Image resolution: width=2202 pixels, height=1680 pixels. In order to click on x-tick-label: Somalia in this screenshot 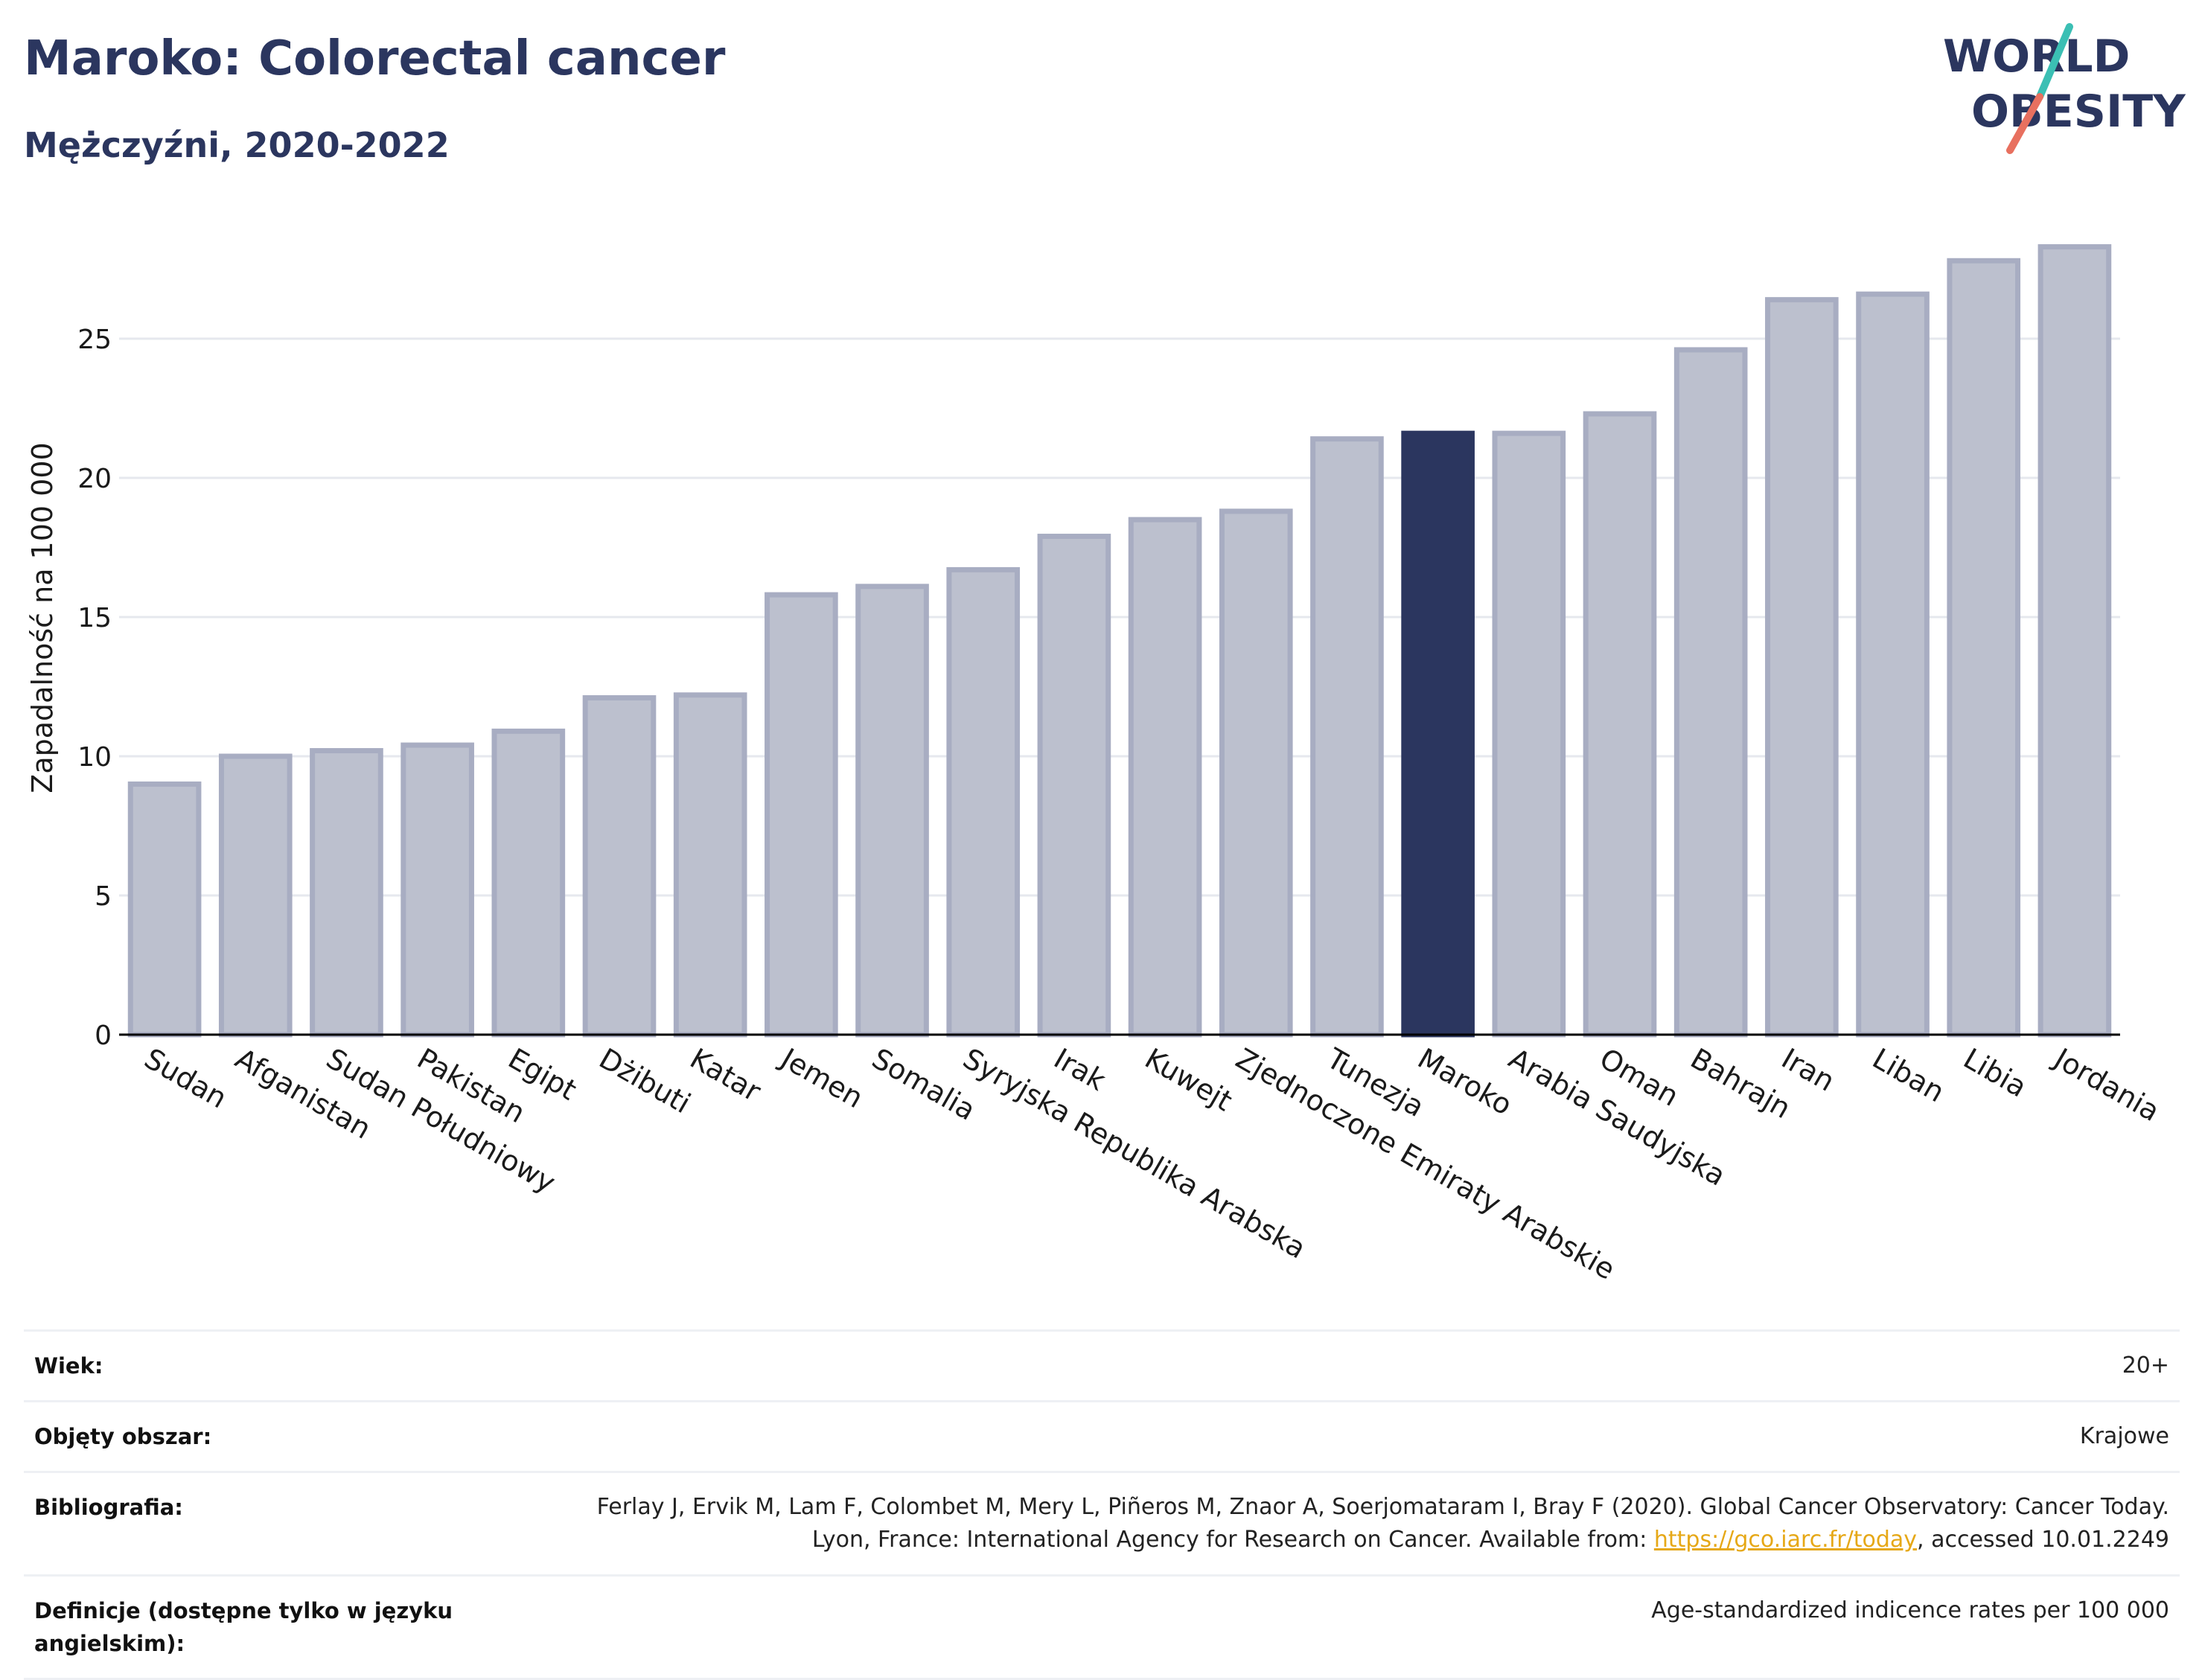, I will do `click(924, 1084)`.